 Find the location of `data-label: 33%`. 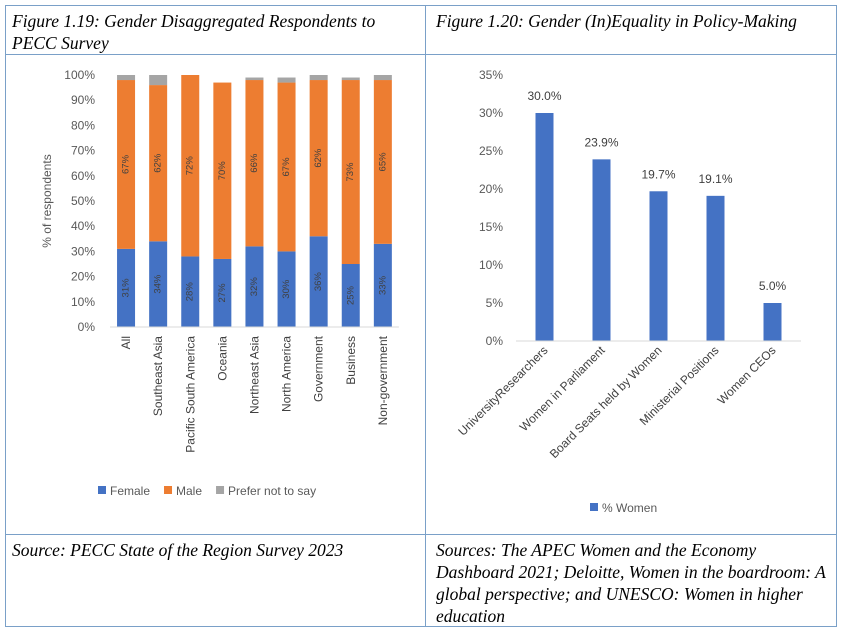

data-label: 33% is located at coordinates (382, 285).